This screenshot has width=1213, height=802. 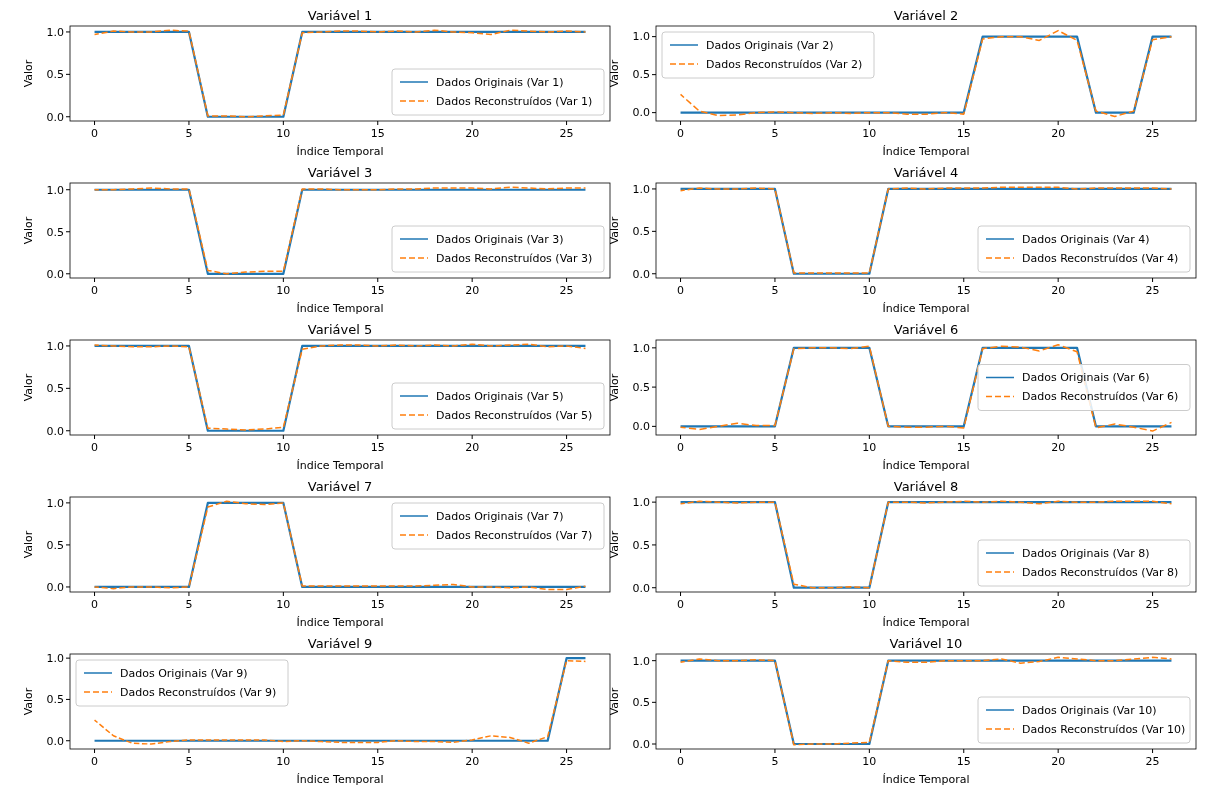 I want to click on chart-title: Variável 8, so click(x=926, y=486).